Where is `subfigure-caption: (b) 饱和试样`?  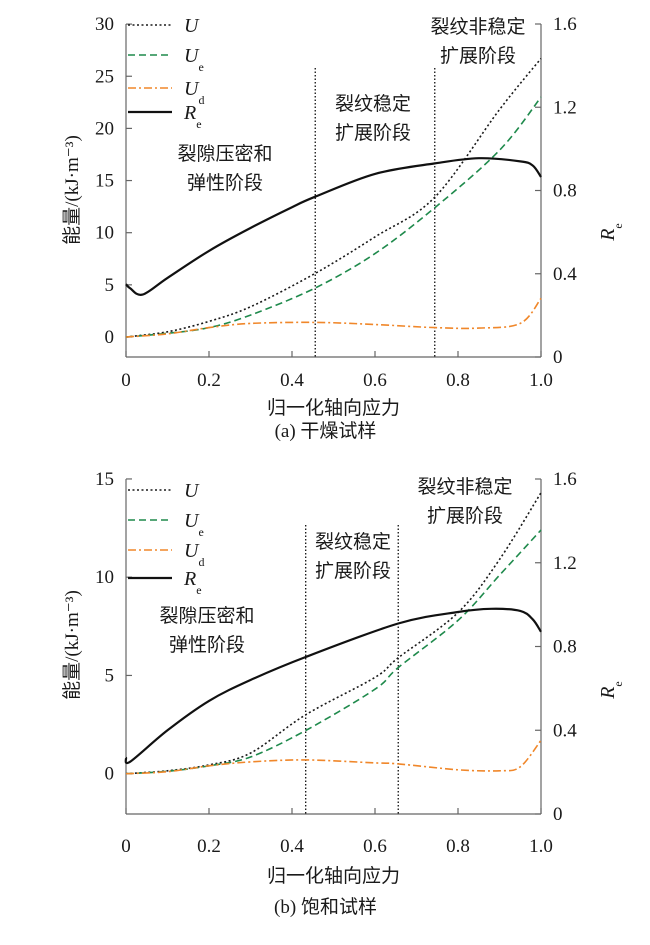
subfigure-caption: (b) 饱和试样 is located at coordinates (325, 907).